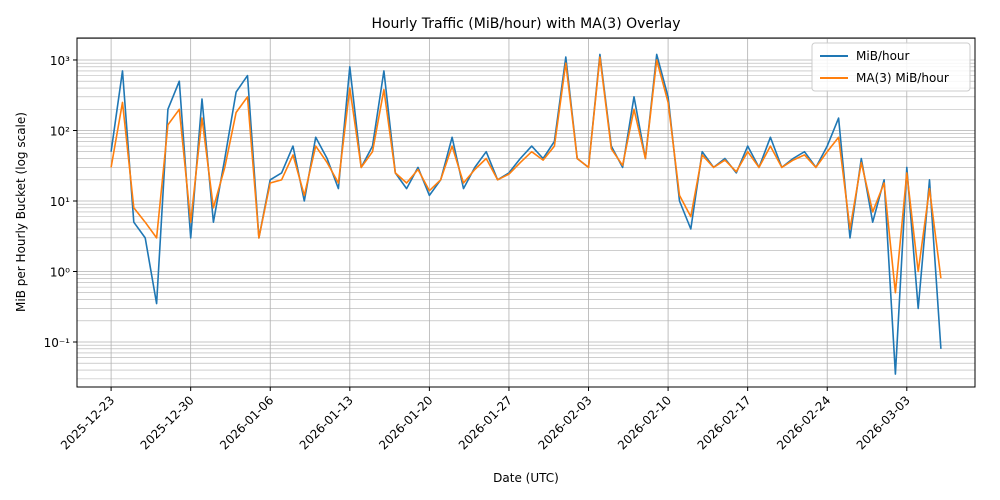 The height and width of the screenshot is (500, 1000). What do you see at coordinates (21, 212) in the screenshot?
I see `y-axis-label: MiB per Hourly Bucket (log scale)` at bounding box center [21, 212].